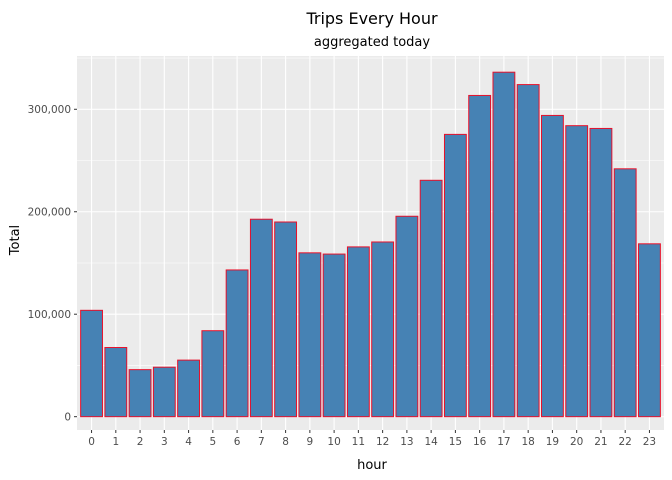 Image resolution: width=672 pixels, height=480 pixels. I want to click on x-tick-label: 21, so click(600, 442).